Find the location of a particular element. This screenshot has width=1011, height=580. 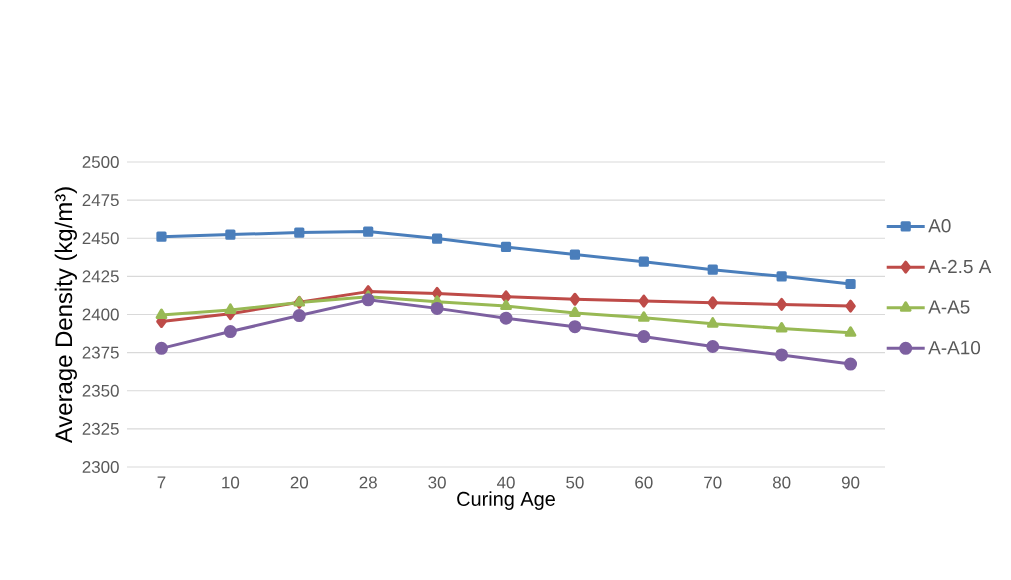

x-axis-title: Curing Age is located at coordinates (506, 500).